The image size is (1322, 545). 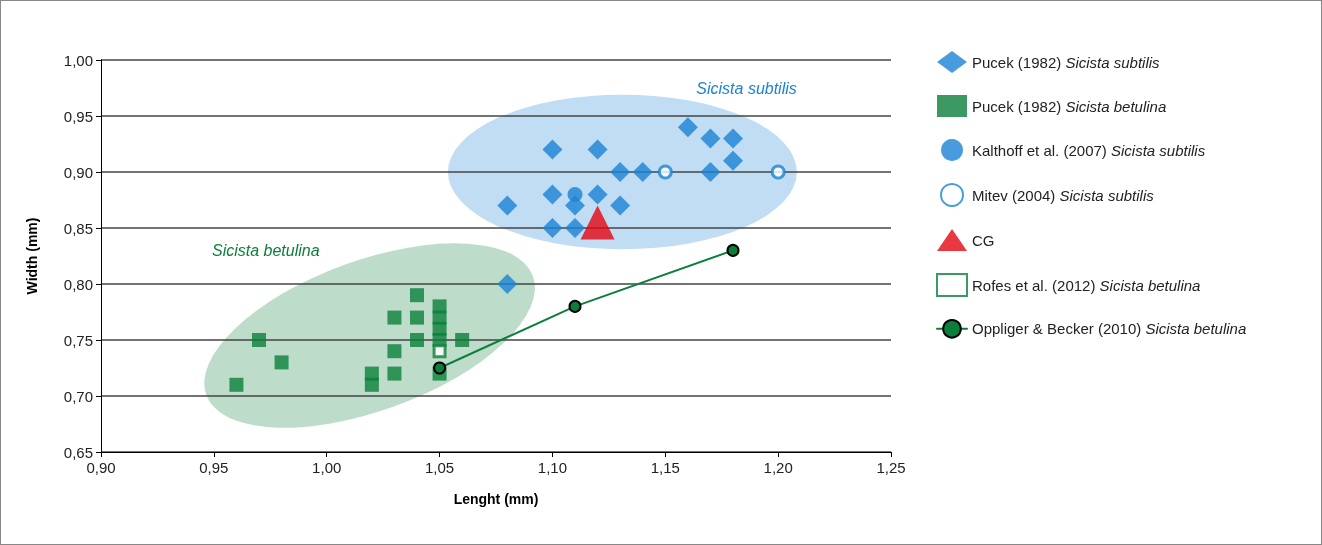 I want to click on x-tick-label: 1,05, so click(x=439, y=467).